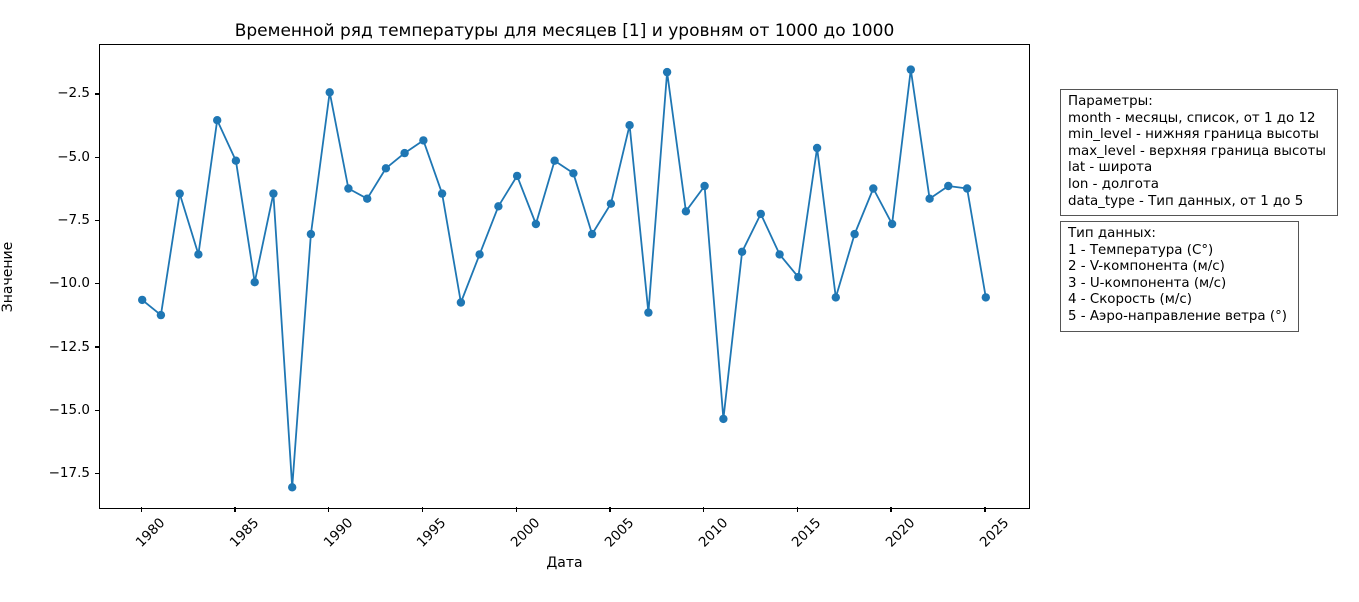 This screenshot has height=602, width=1359. I want to click on x-tick-label: 2010, so click(713, 533).